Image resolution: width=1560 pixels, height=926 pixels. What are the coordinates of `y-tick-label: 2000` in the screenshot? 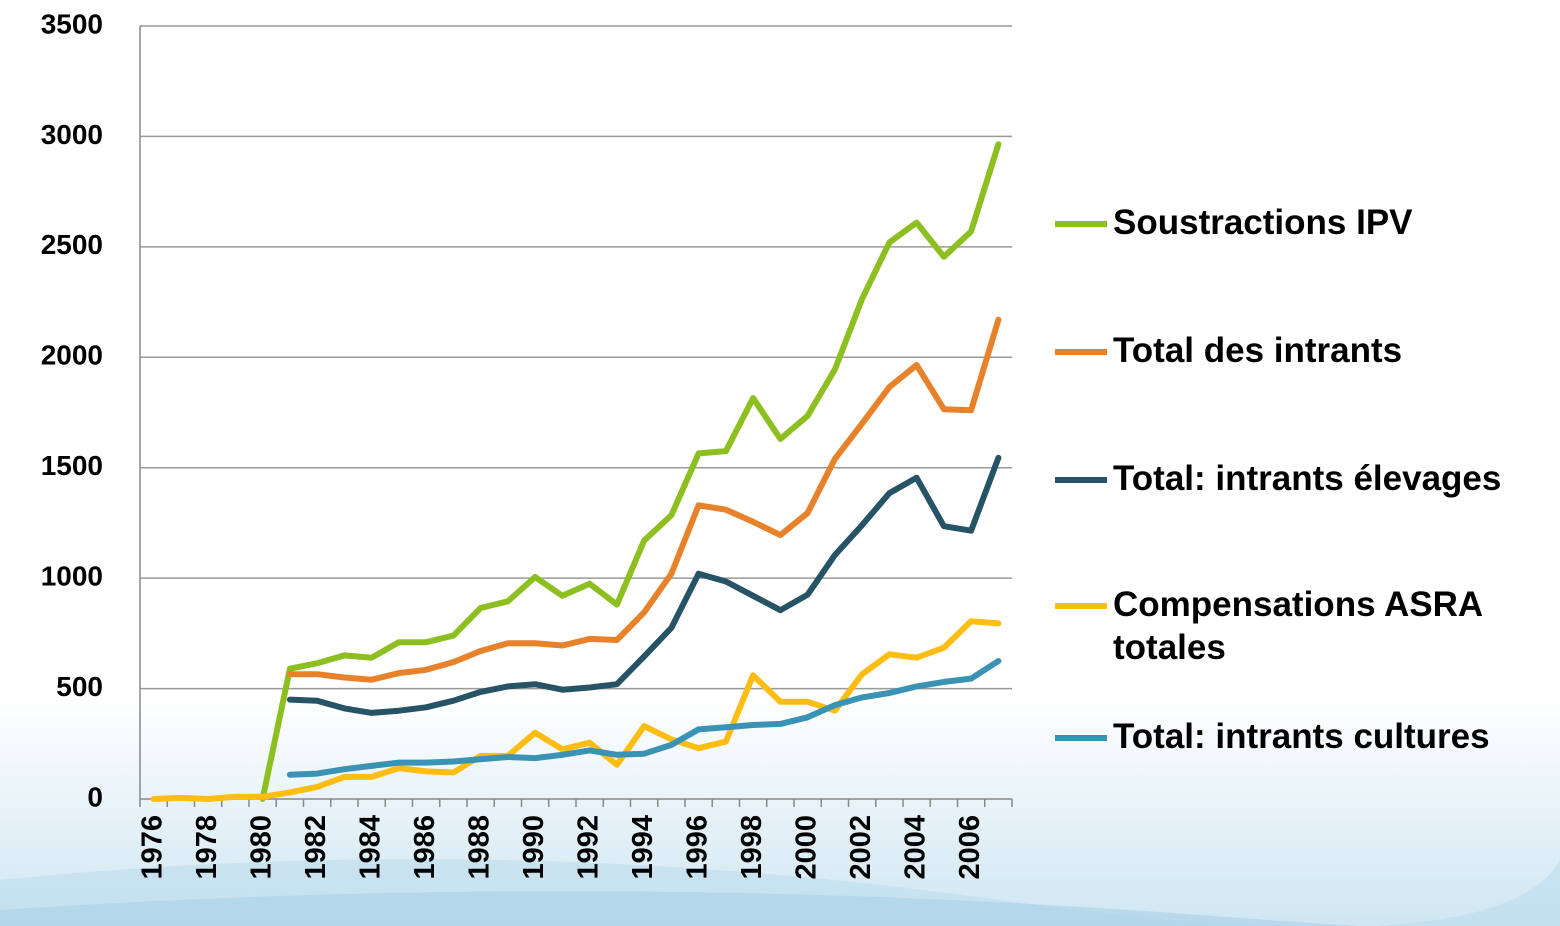 It's located at (72, 355).